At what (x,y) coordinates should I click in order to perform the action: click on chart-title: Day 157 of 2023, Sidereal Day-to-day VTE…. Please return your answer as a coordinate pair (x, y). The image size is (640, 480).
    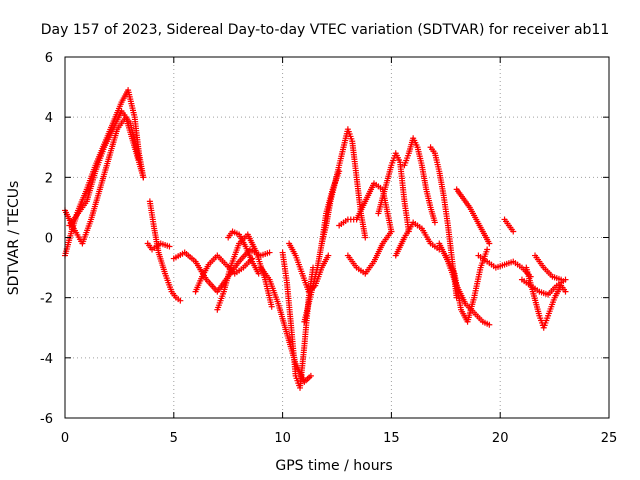
    Looking at the image, I should click on (325, 30).